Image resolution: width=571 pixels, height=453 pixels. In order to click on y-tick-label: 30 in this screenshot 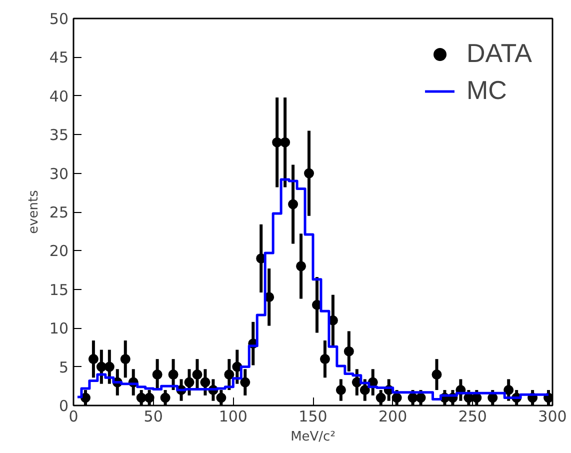, I will do `click(59, 173)`.